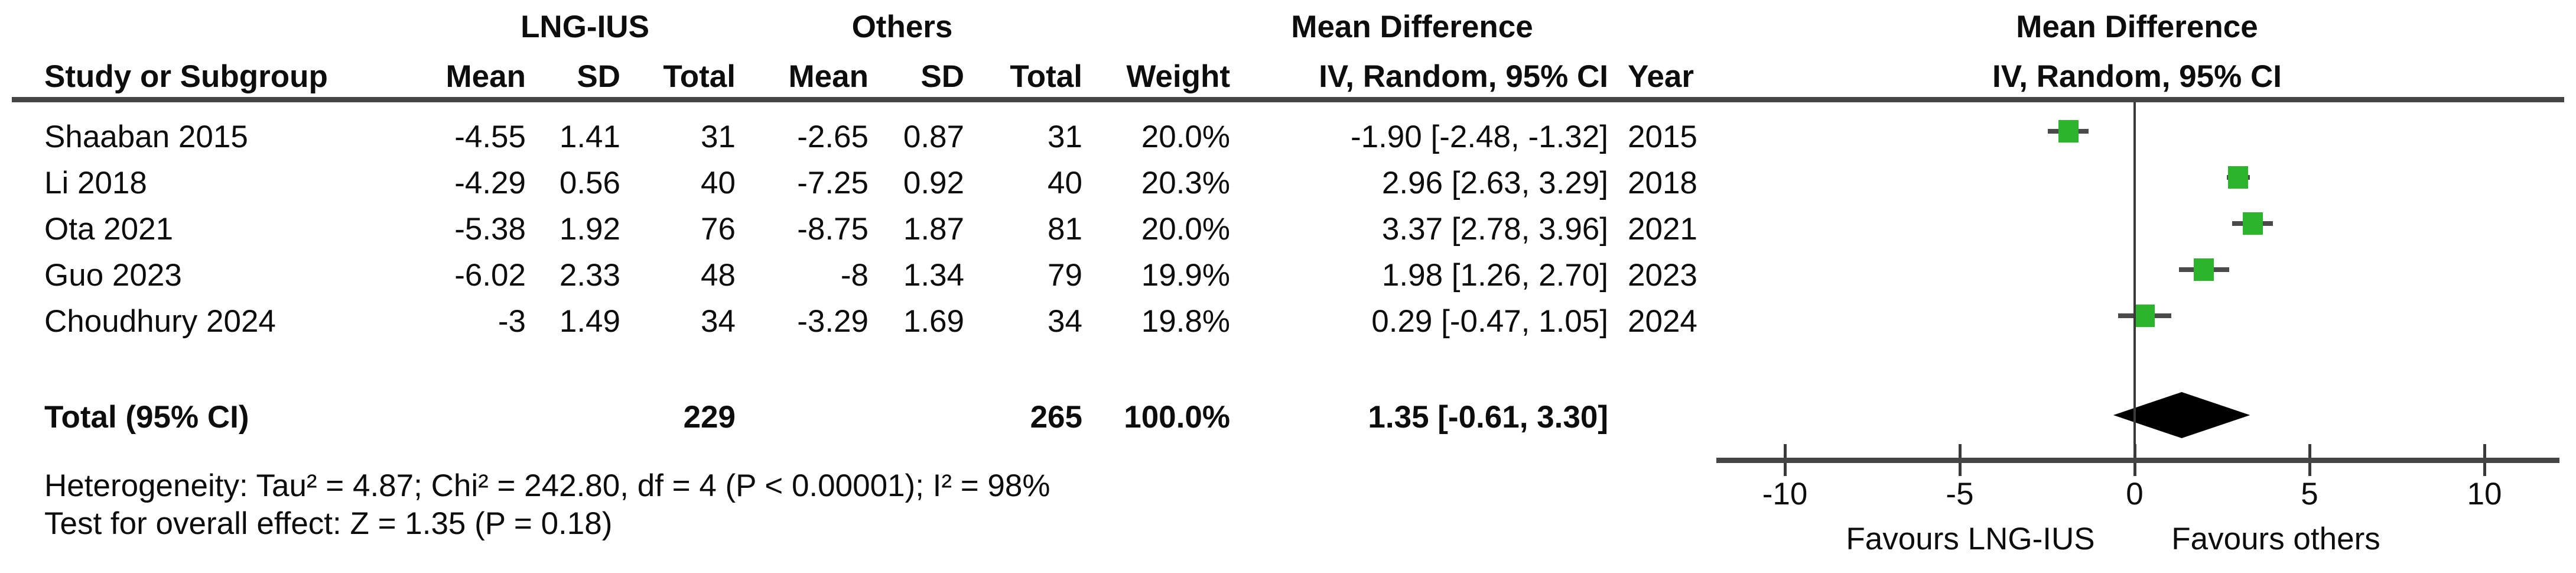 Image resolution: width=2576 pixels, height=573 pixels. What do you see at coordinates (1065, 276) in the screenshot?
I see `g2-total-value: 79` at bounding box center [1065, 276].